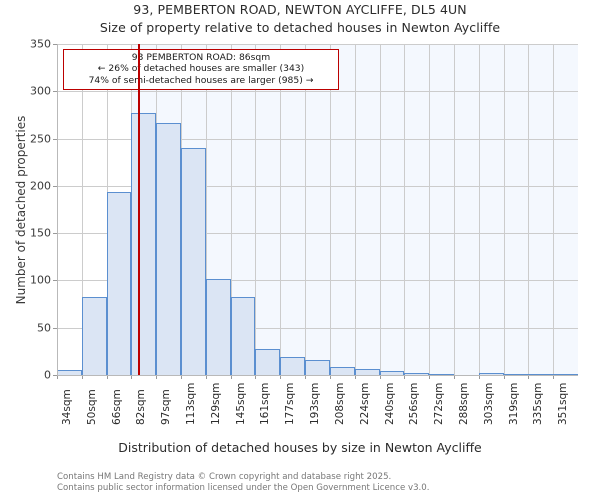 The image size is (600, 500). What do you see at coordinates (563, 403) in the screenshot?
I see `x-tick-label: 351sqm` at bounding box center [563, 403].